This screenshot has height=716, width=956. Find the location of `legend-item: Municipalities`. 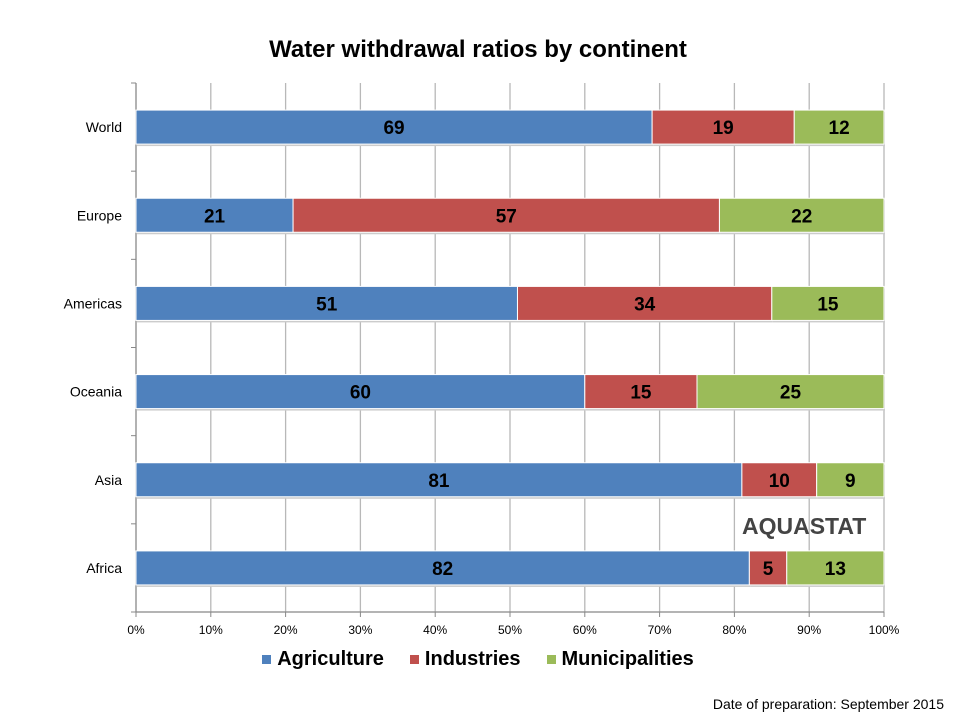

legend-item: Municipalities is located at coordinates (620, 659).